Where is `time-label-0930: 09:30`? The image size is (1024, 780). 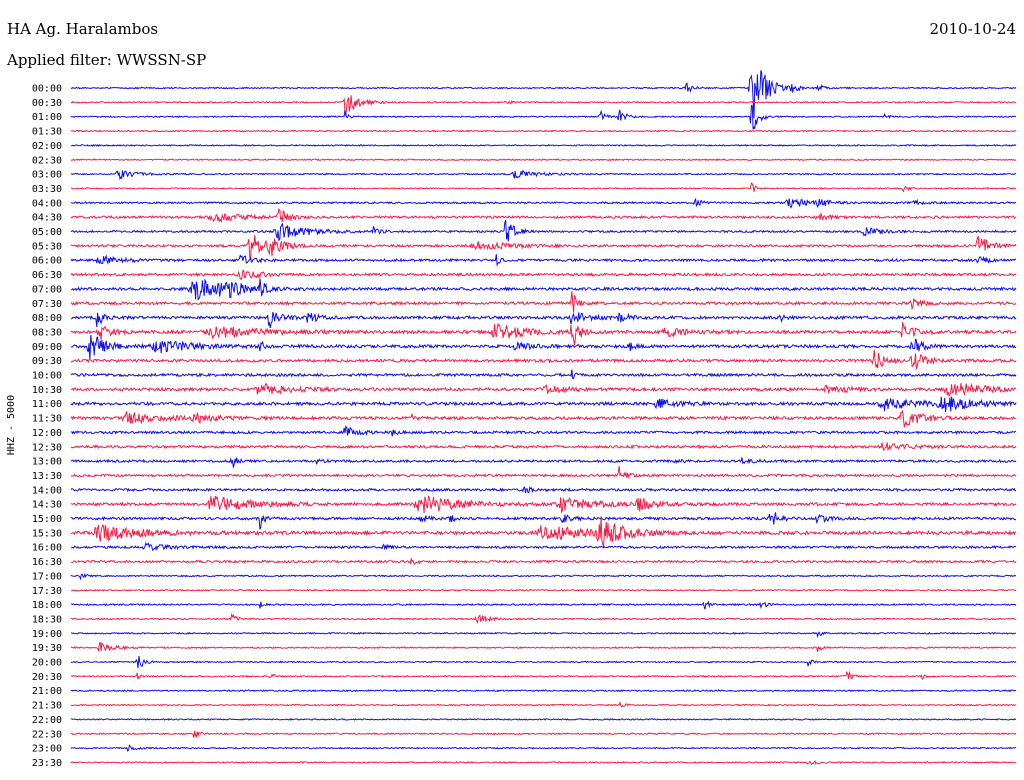 time-label-0930: 09:30 is located at coordinates (47, 361).